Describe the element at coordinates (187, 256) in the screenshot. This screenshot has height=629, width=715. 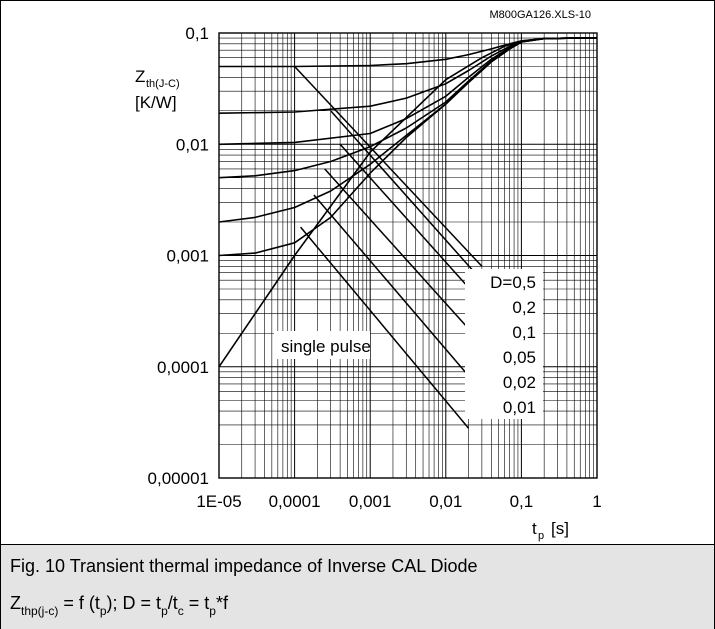
I see `y-tick-label: 0,001` at that location.